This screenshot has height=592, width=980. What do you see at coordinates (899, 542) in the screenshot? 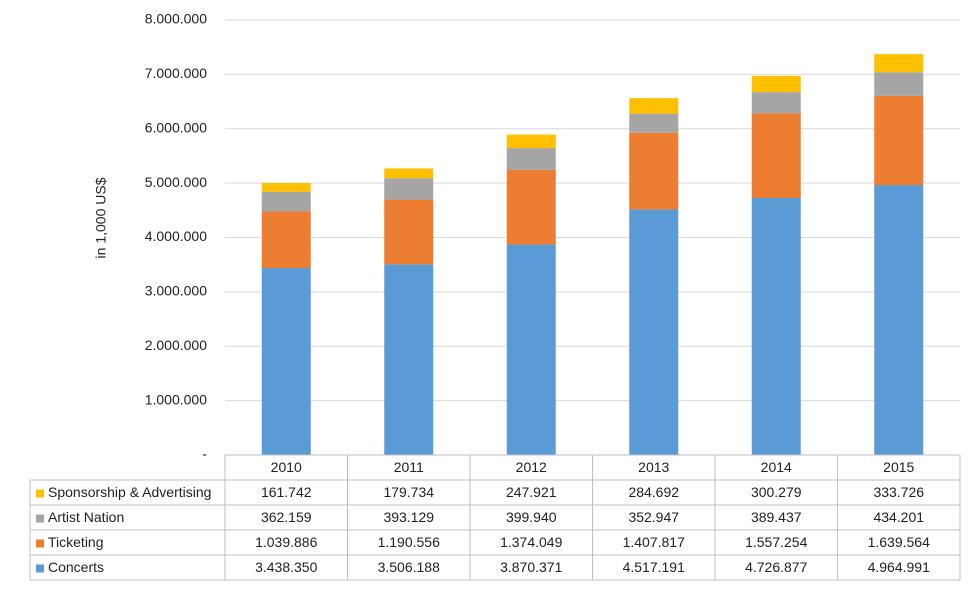
I see `table-cell: 1.639.564` at bounding box center [899, 542].